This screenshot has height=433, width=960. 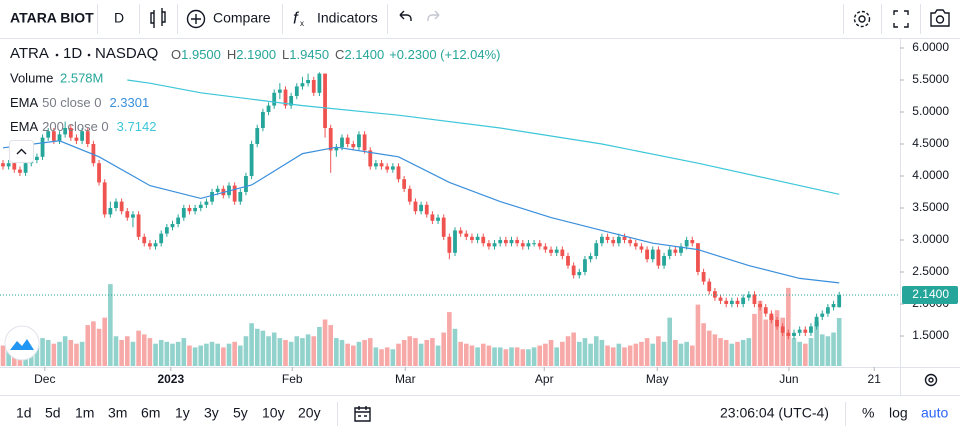 What do you see at coordinates (117, 413) in the screenshot?
I see `range-button: 3m` at bounding box center [117, 413].